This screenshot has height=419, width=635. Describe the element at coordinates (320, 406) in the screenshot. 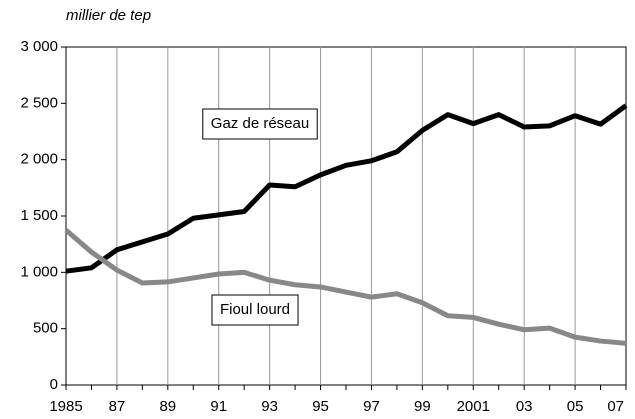

I see `x-tick-label: 95` at that location.